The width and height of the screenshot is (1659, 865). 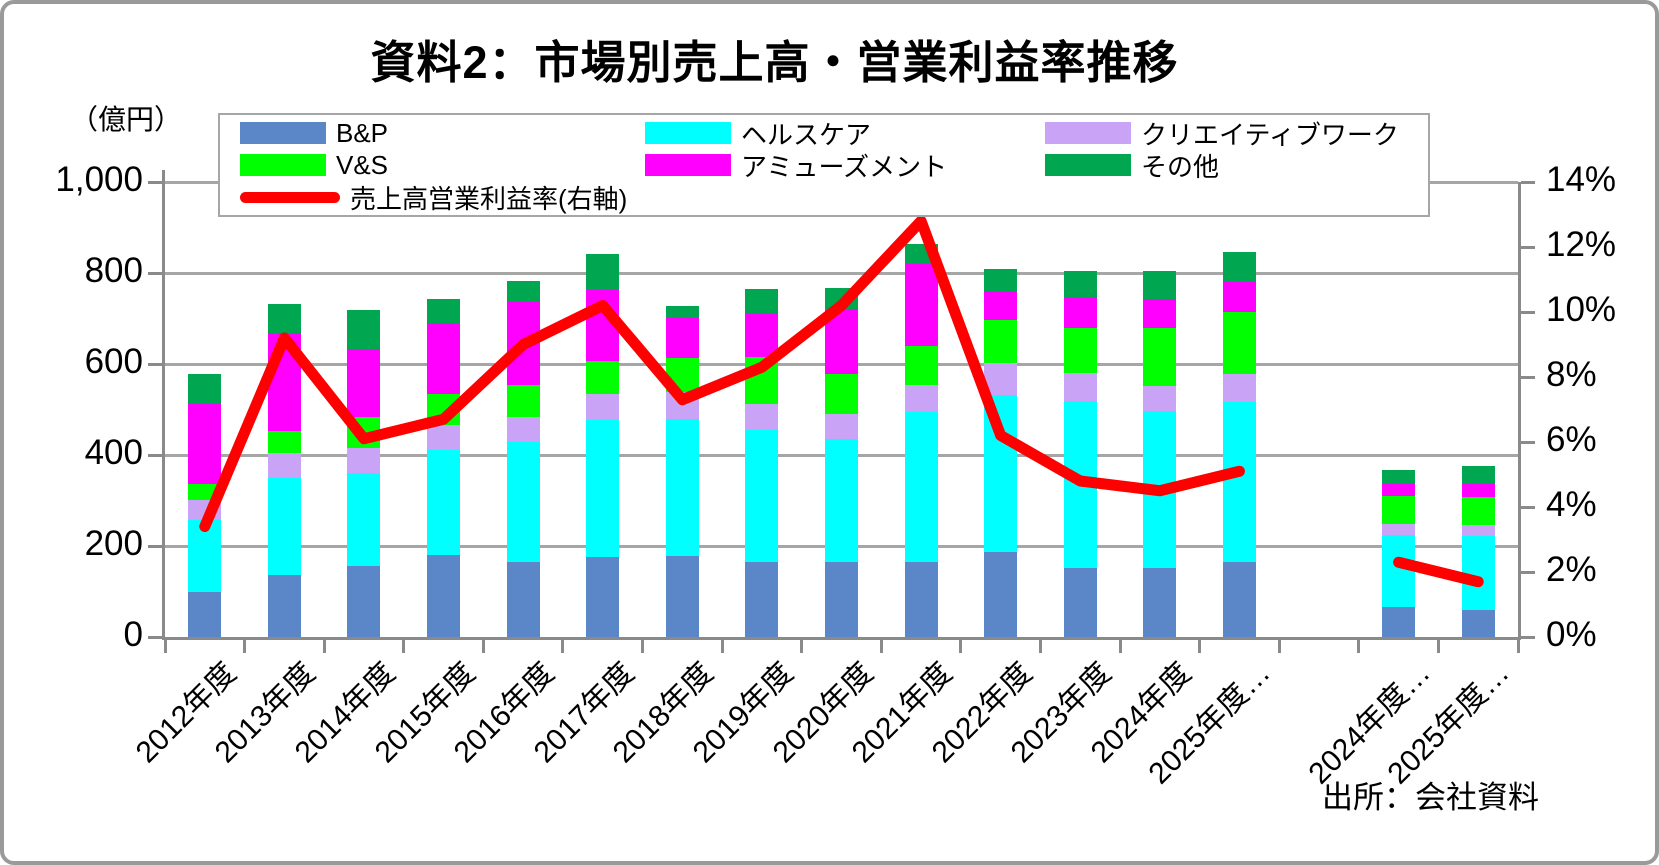 What do you see at coordinates (113, 543) in the screenshot?
I see `y-axis-tick-label: 200` at bounding box center [113, 543].